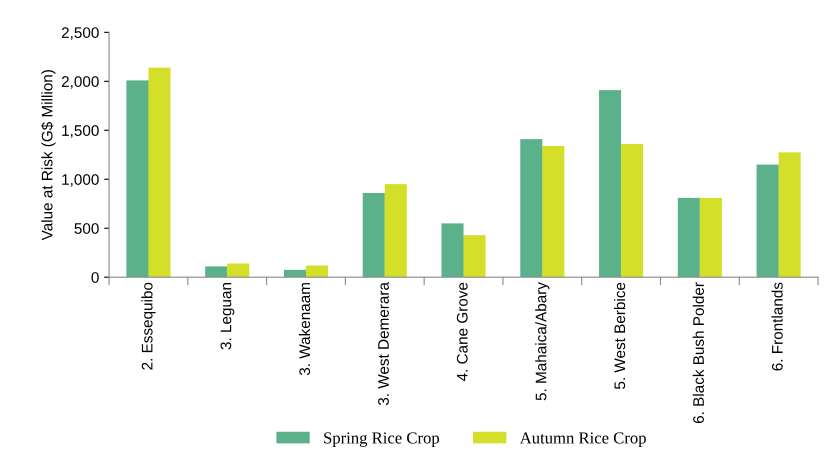  What do you see at coordinates (462, 332) in the screenshot?
I see `x-tick-label: 4. Cane Grove` at bounding box center [462, 332].